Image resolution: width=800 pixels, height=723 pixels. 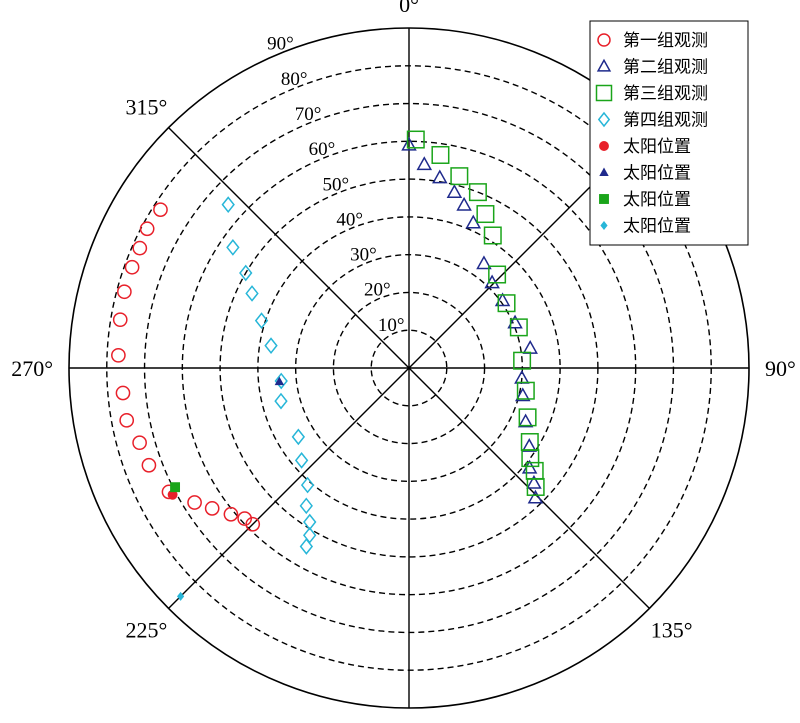 I want to click on legend-label: 第二组观测, so click(x=665, y=68).